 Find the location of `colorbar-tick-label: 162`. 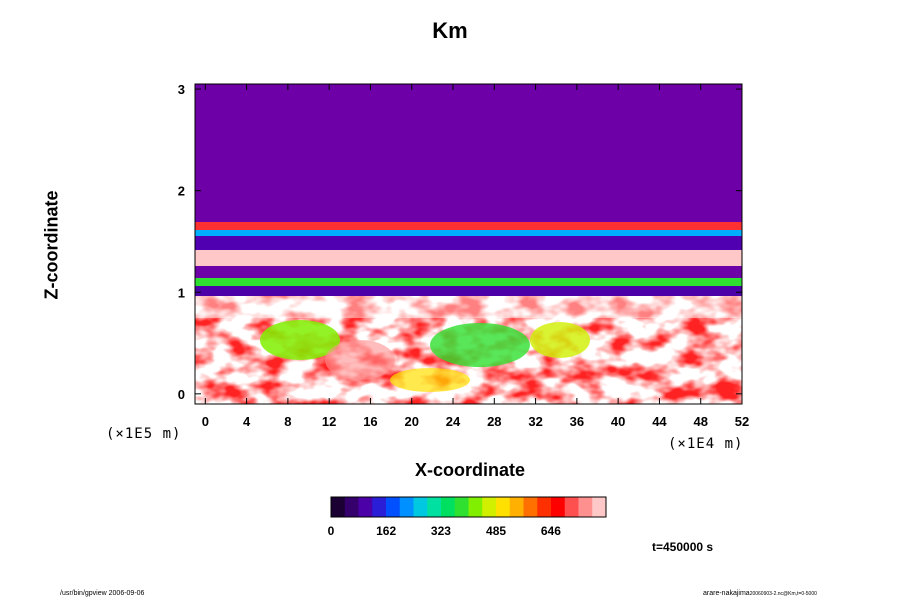

colorbar-tick-label: 162 is located at coordinates (386, 531).